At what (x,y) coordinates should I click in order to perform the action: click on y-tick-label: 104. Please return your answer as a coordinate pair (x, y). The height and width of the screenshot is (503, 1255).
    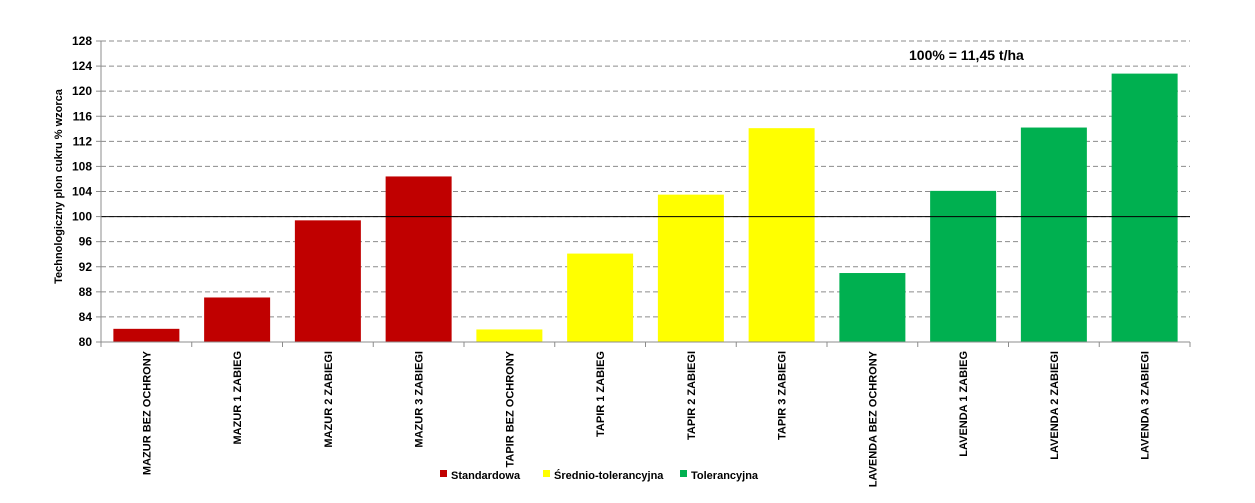
    Looking at the image, I should click on (82, 192).